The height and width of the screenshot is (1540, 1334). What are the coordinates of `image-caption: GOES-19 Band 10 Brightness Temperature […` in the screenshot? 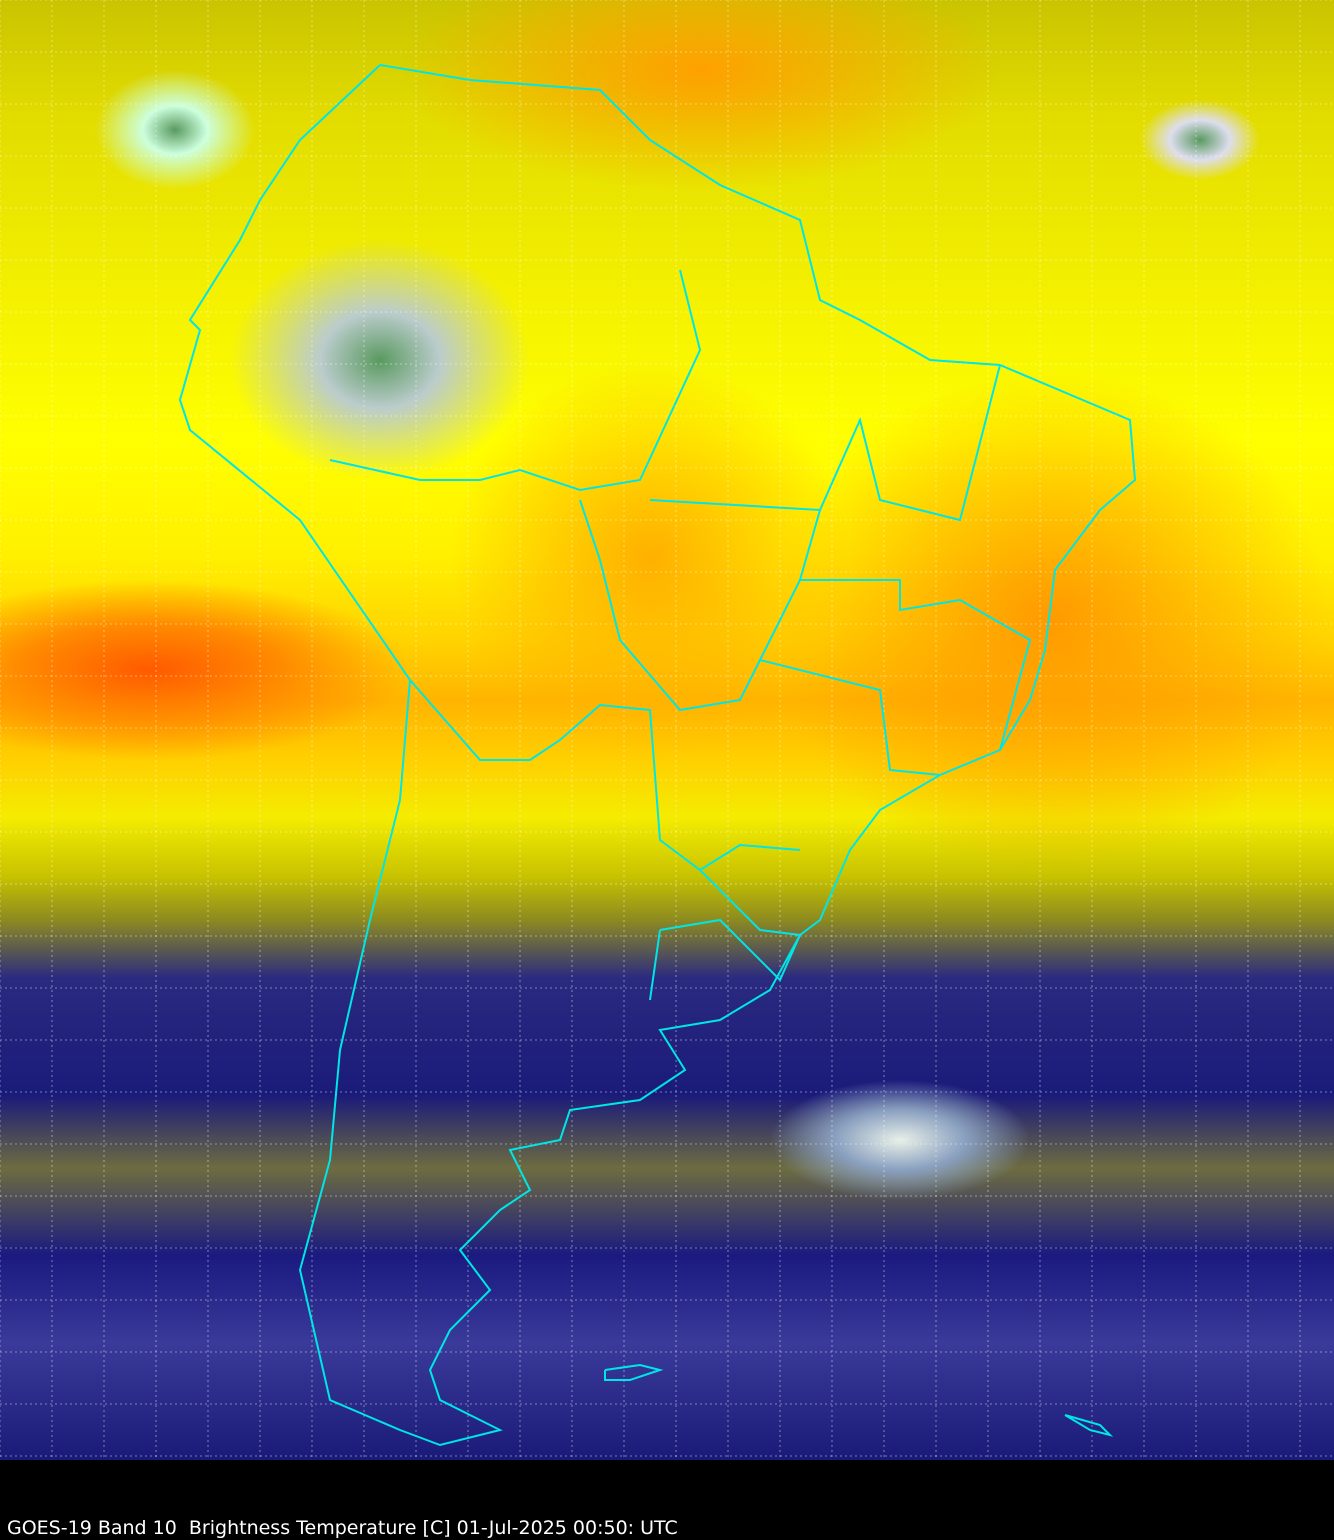 It's located at (342, 1528).